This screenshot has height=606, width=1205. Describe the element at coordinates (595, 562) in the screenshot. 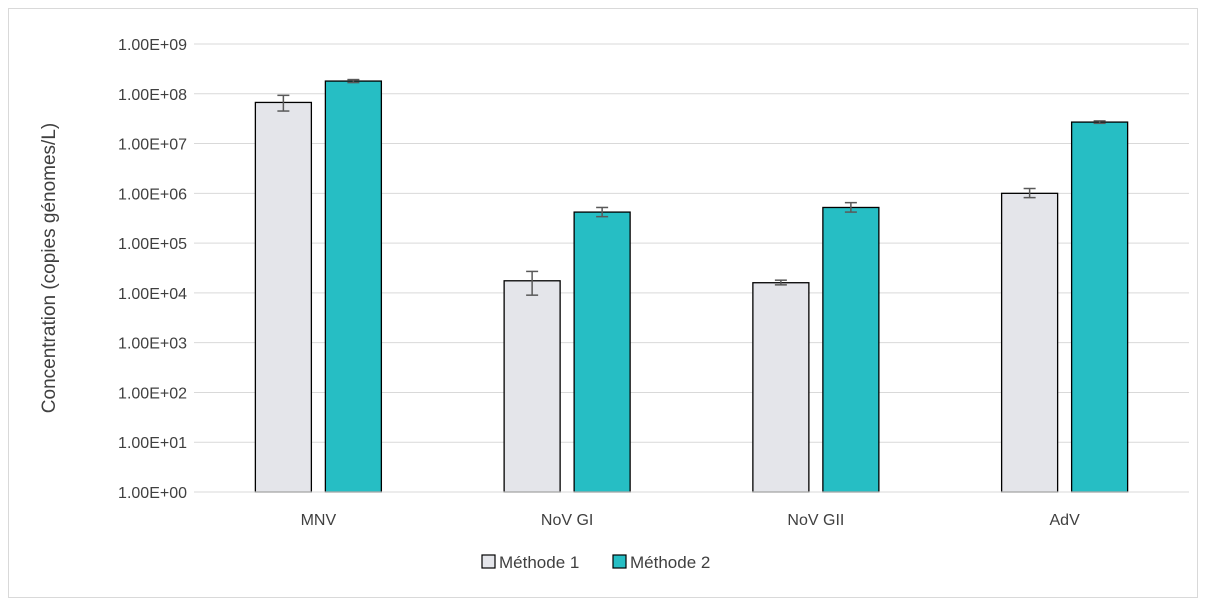

I see `legend: Méthode 1 Méthode 2` at that location.